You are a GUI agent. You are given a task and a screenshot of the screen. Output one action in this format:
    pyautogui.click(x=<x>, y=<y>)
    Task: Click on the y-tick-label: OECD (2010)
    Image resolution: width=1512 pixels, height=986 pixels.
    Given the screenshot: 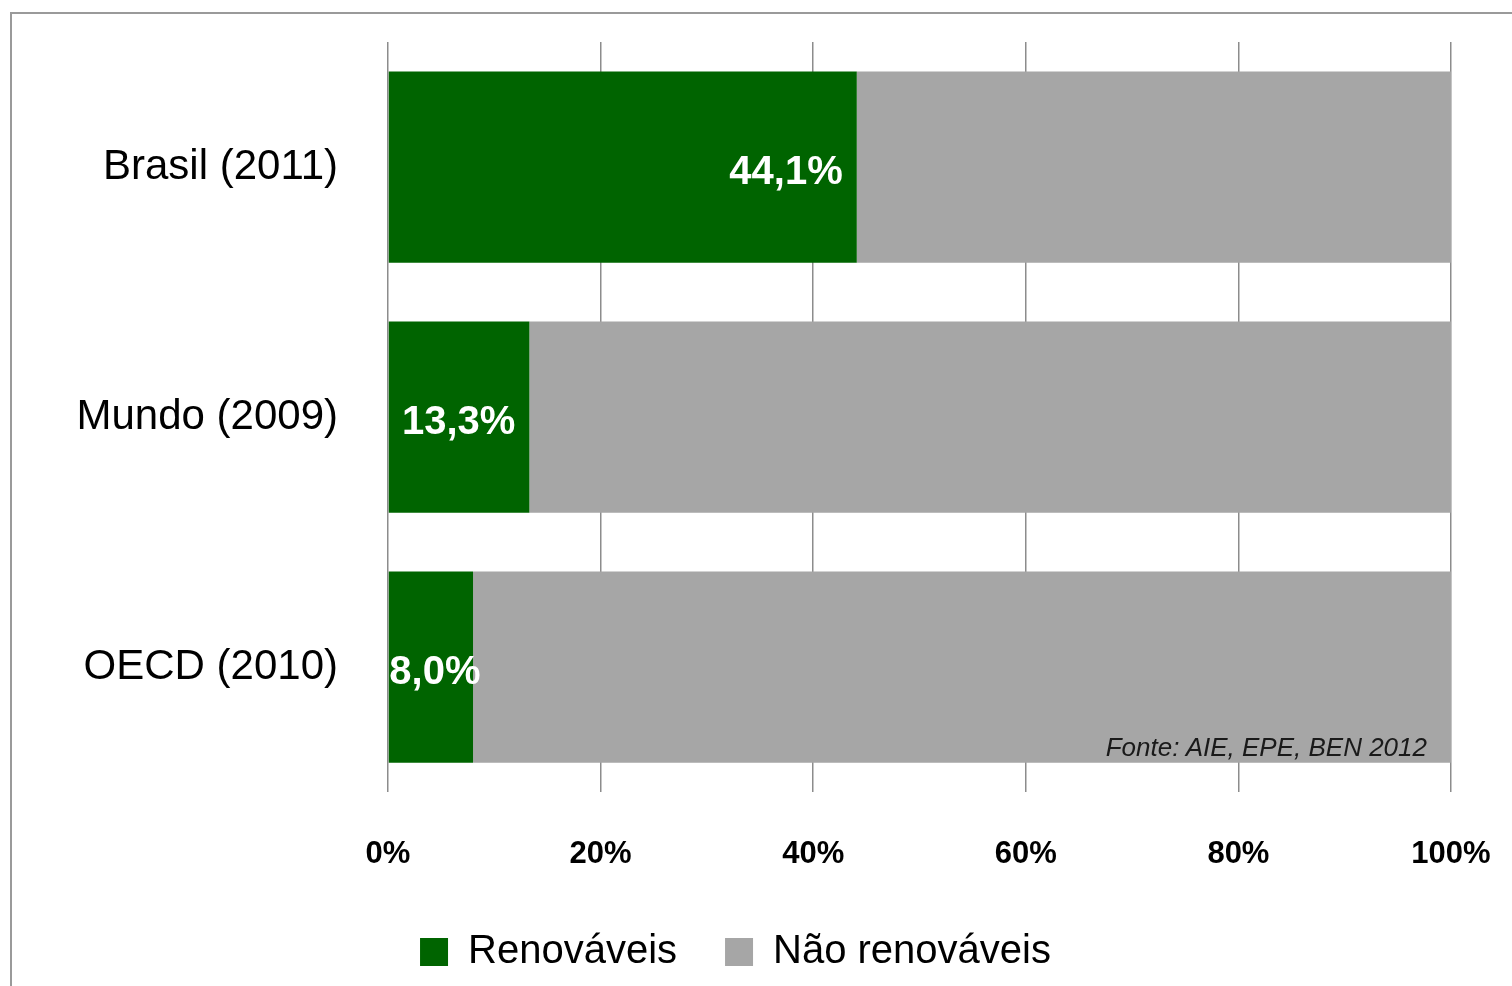 What is the action you would take?
    pyautogui.click(x=210, y=664)
    